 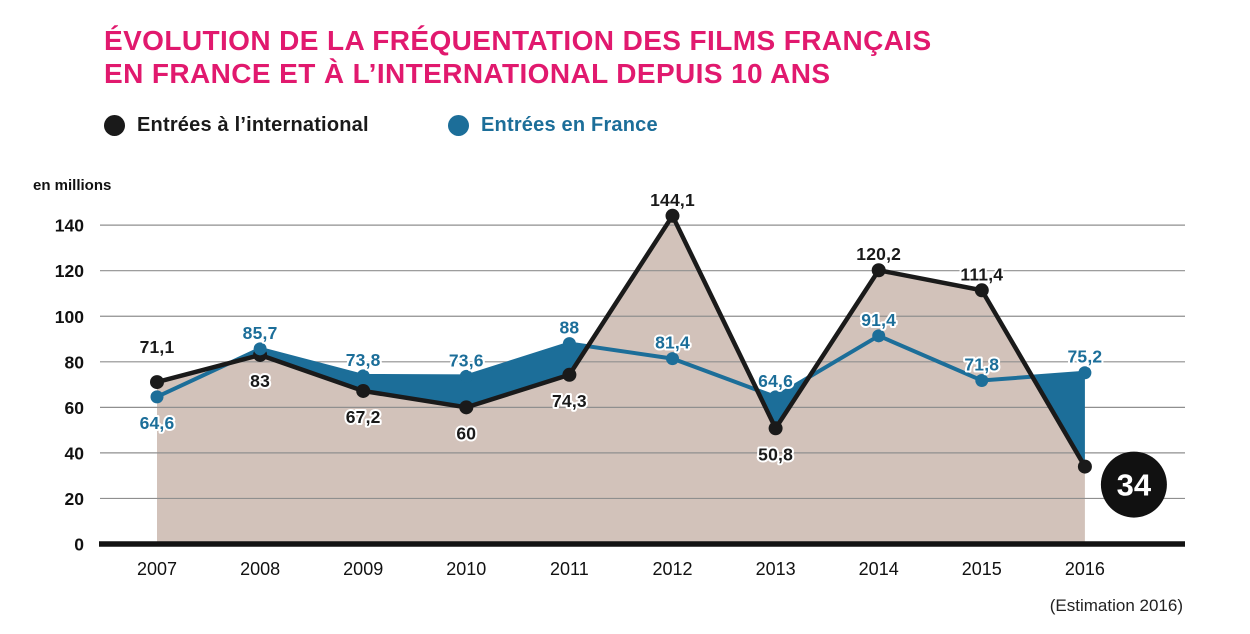 I want to click on year-label-2014: 2014, so click(x=879, y=569).